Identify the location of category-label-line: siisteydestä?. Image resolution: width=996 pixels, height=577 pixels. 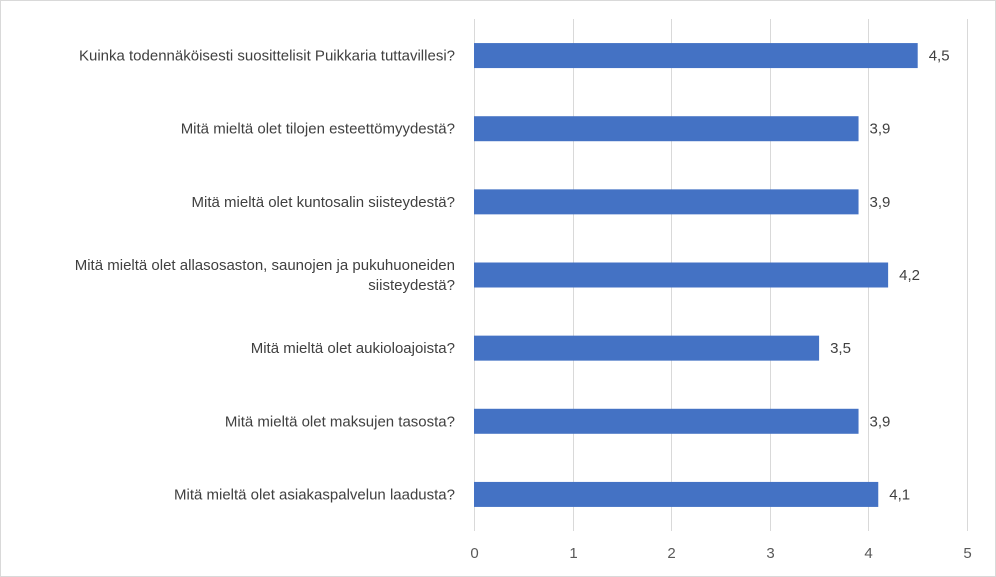
(411, 285).